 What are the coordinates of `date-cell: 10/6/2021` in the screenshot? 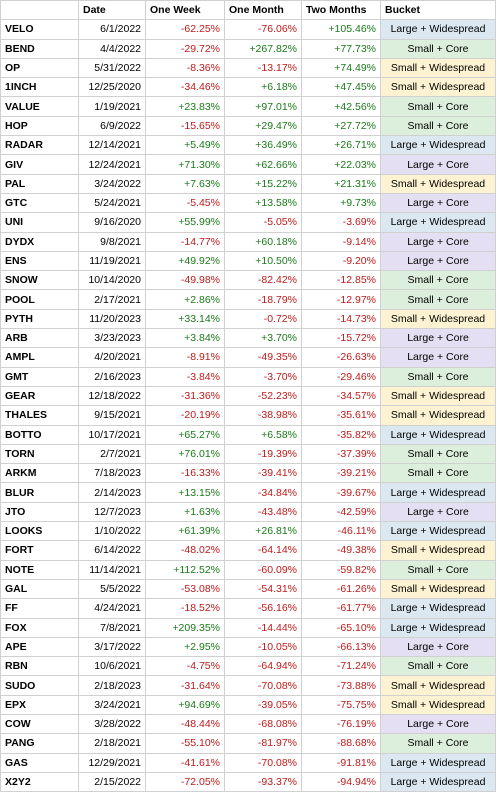 It's located at (112, 666).